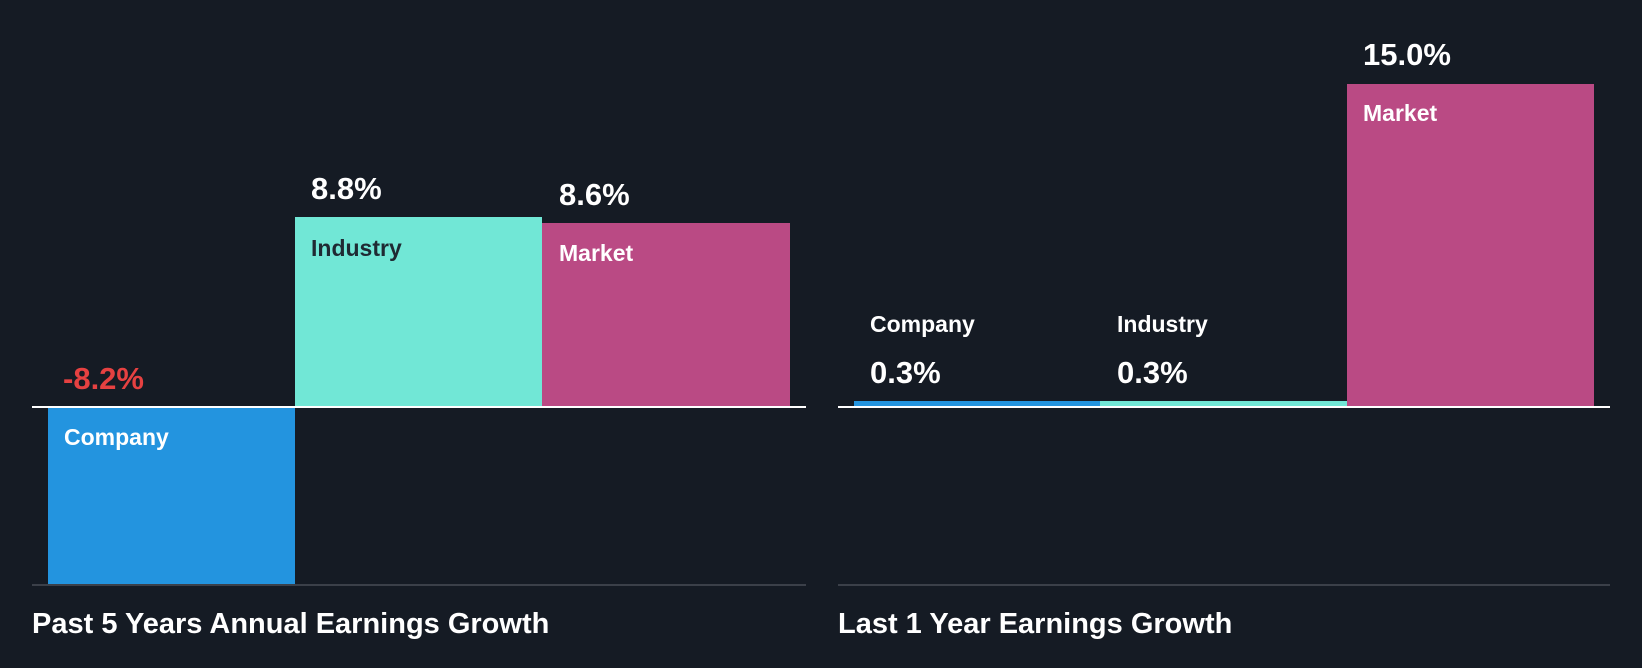  Describe the element at coordinates (1407, 54) in the screenshot. I see `value-label-market: 15.0%` at that location.